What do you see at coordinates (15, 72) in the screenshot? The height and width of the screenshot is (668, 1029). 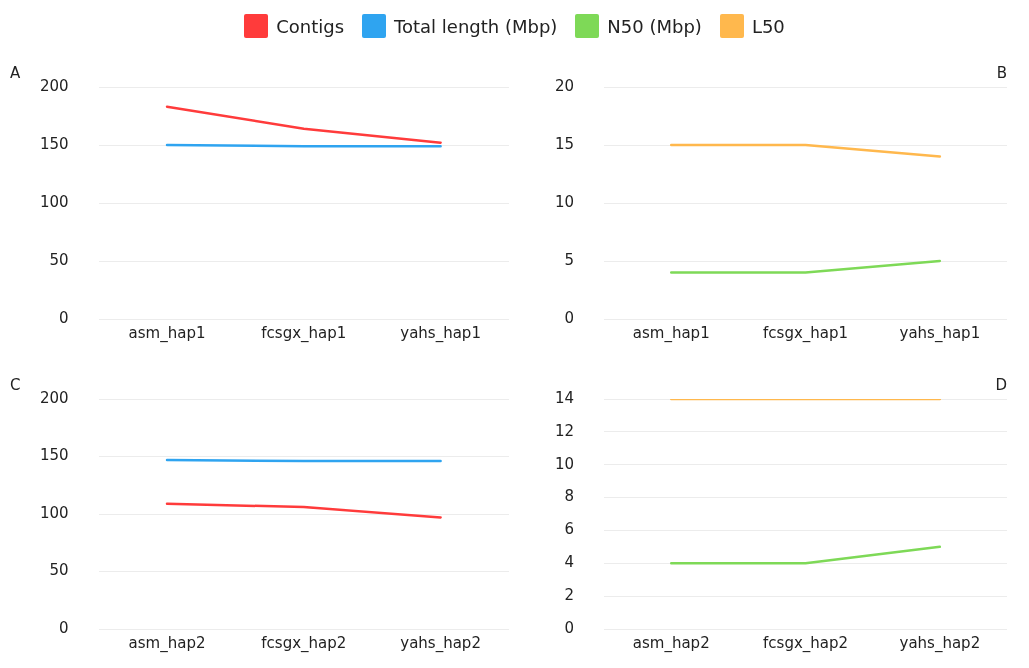 I see `chart-title: A` at bounding box center [15, 72].